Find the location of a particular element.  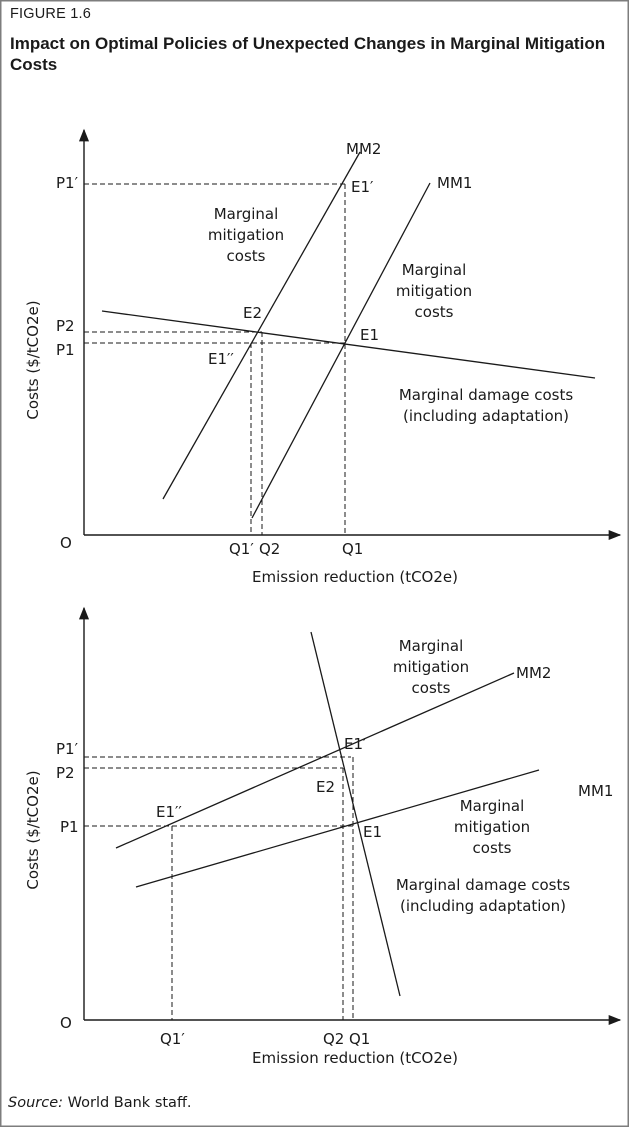

bottom-ytick-p1: P1 is located at coordinates (69, 827).